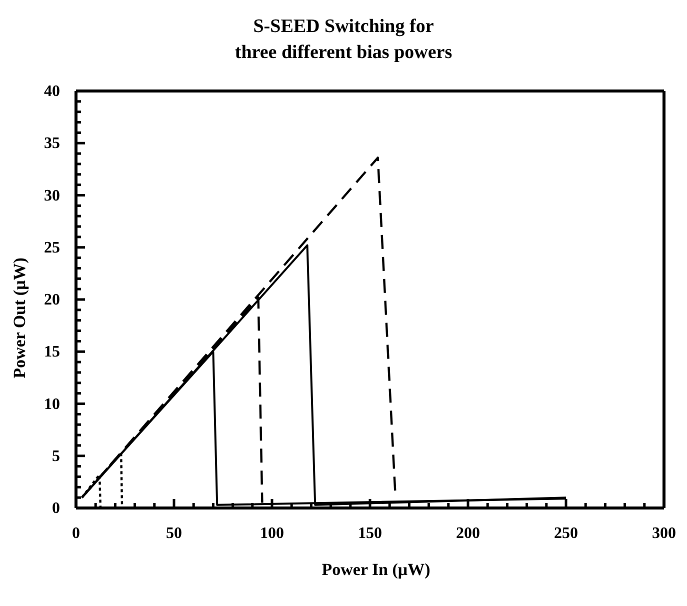 Image resolution: width=687 pixels, height=606 pixels. I want to click on x-axis-title: Power In (μW), so click(376, 570).